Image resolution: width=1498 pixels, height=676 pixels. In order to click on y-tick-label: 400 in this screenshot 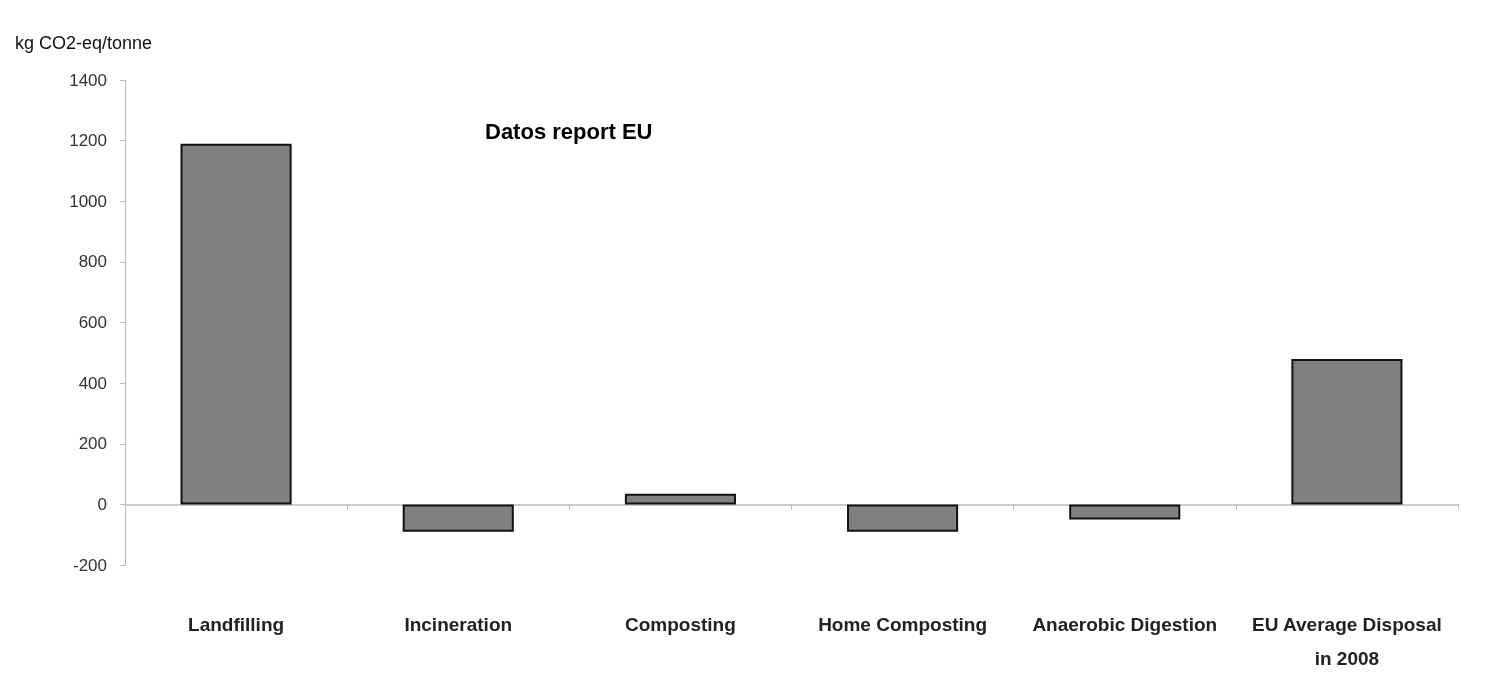, I will do `click(92, 383)`.